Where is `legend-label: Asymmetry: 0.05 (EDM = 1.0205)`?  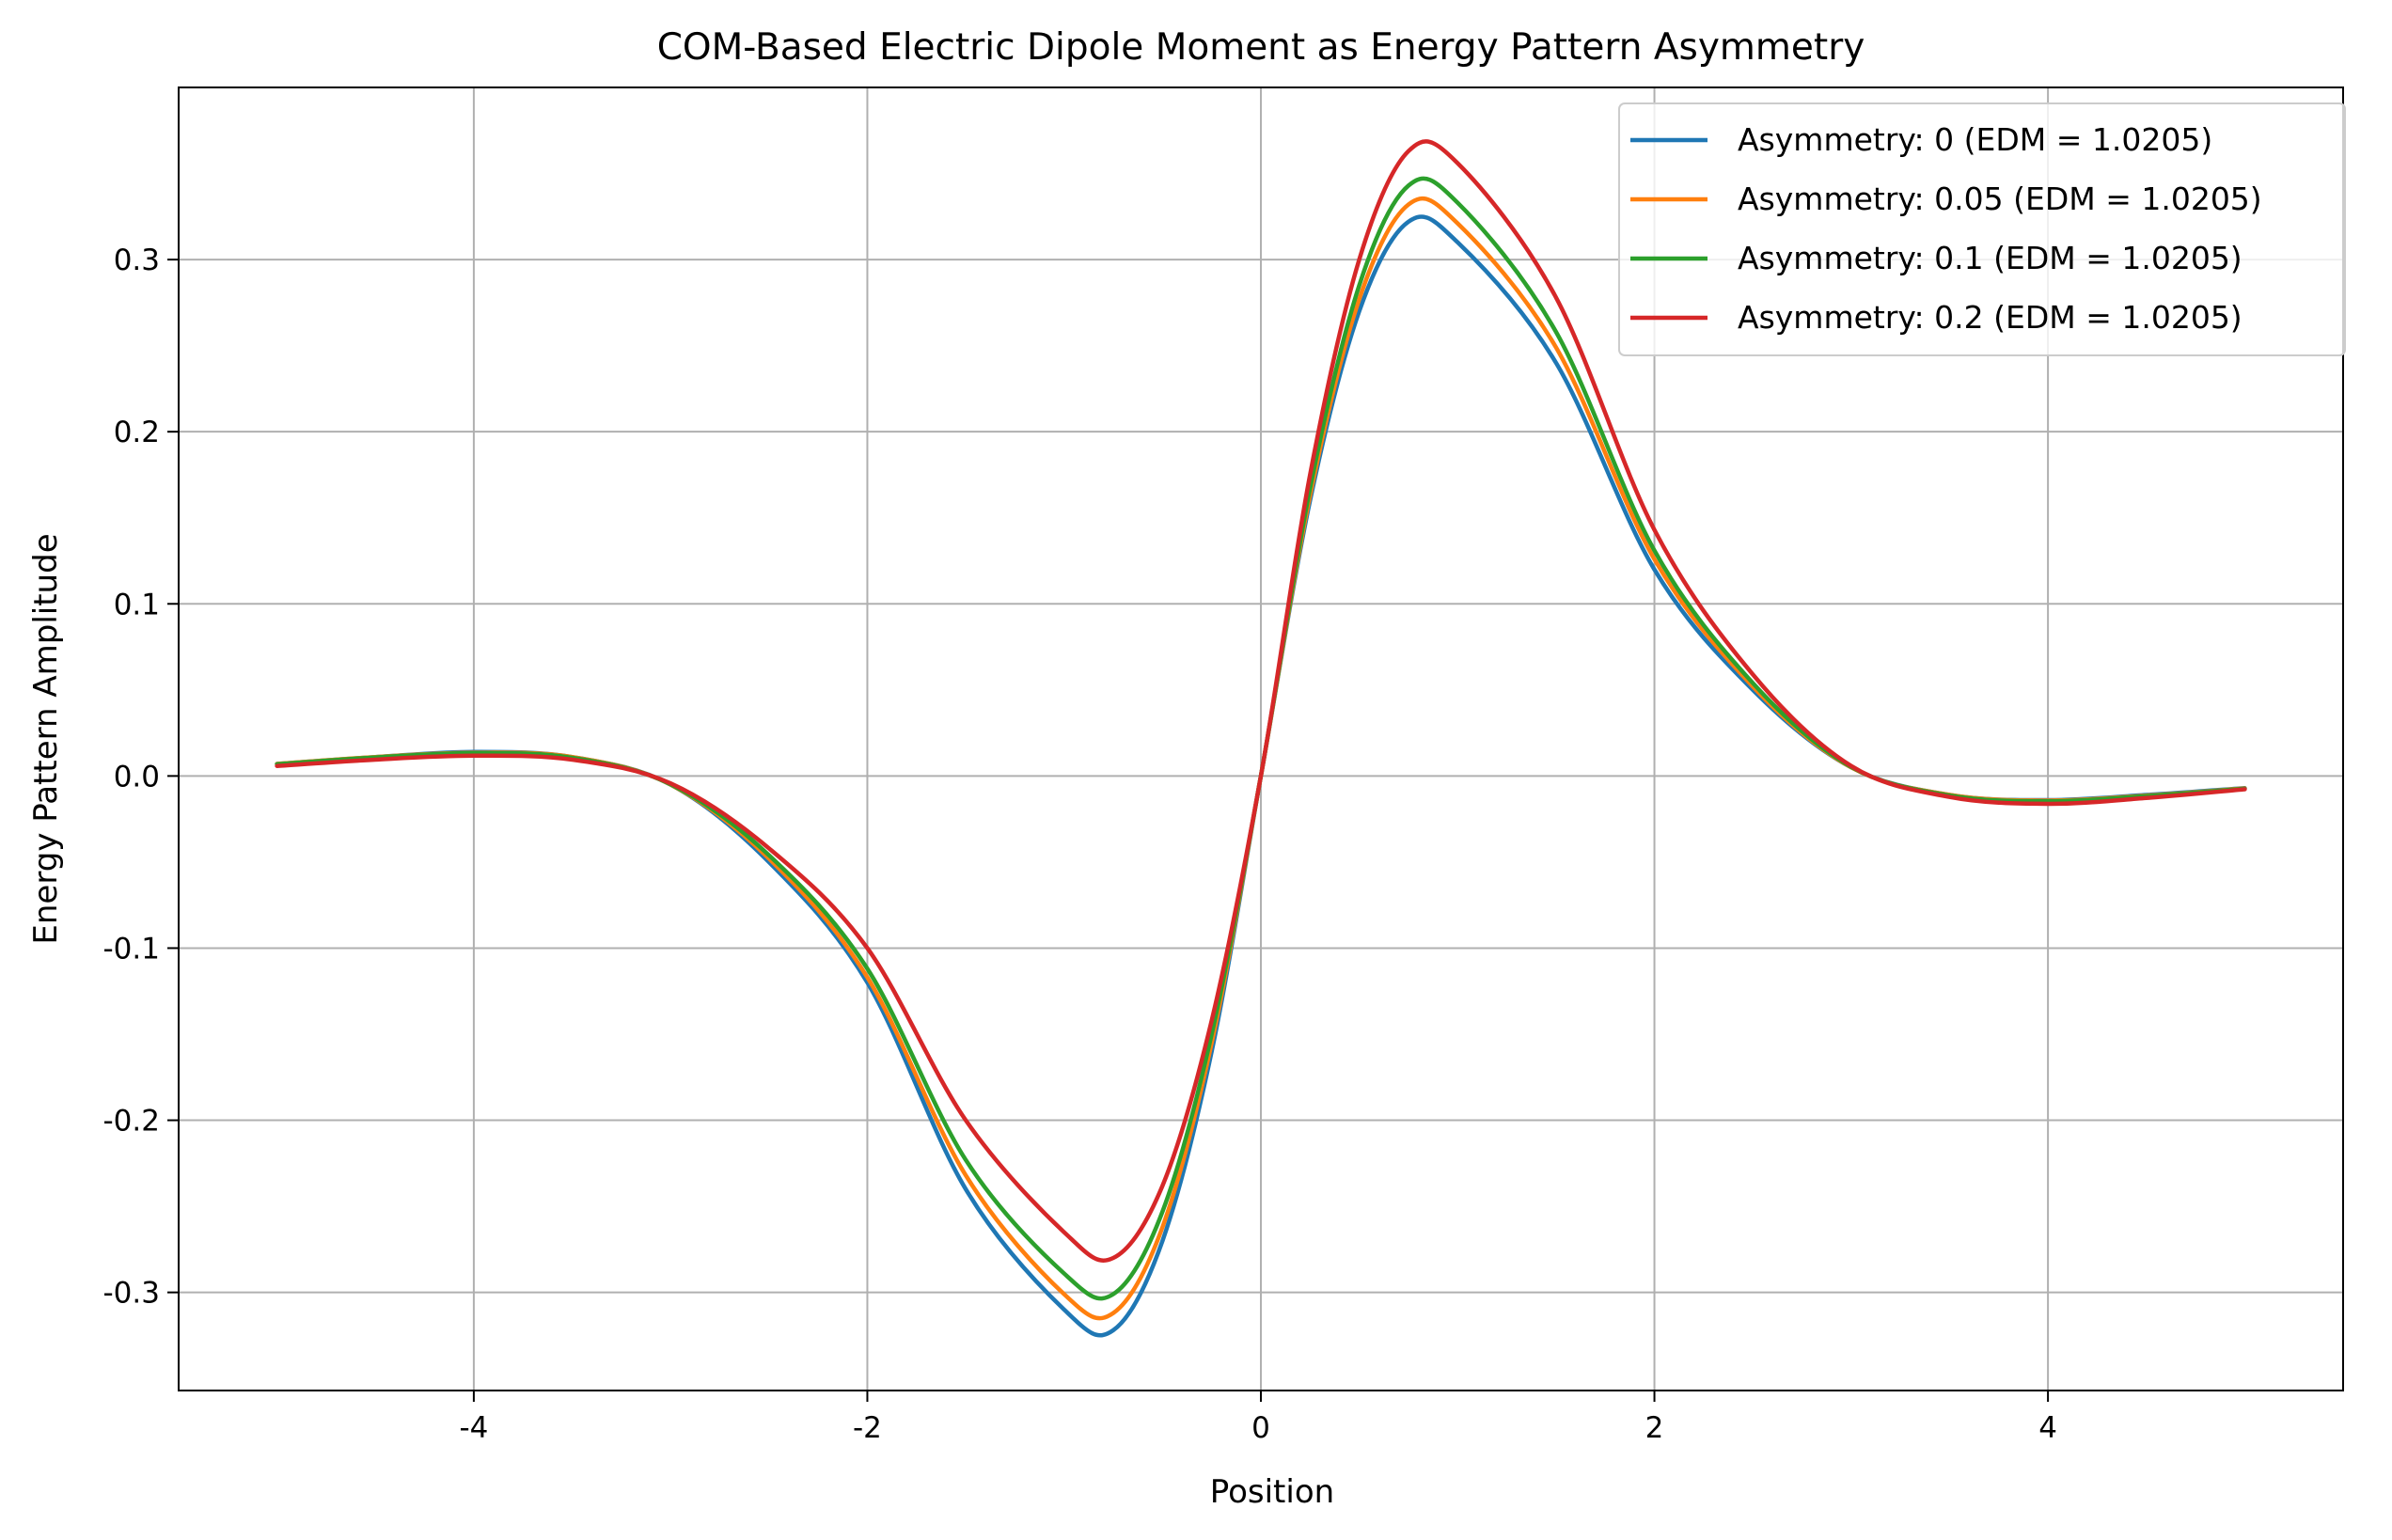
legend-label: Asymmetry: 0.05 (EDM = 1.0205) is located at coordinates (2000, 199).